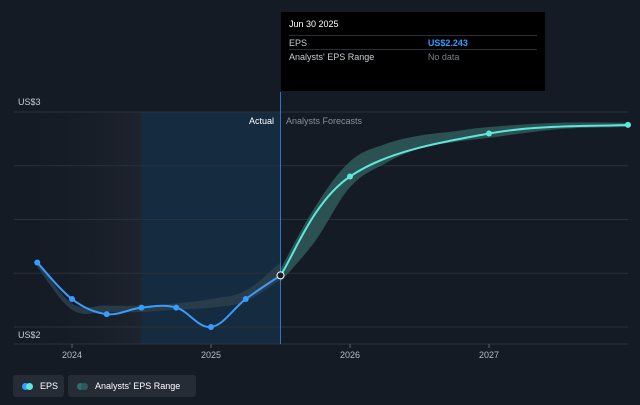  Describe the element at coordinates (72, 355) in the screenshot. I see `x-tick-label: 2024` at that location.